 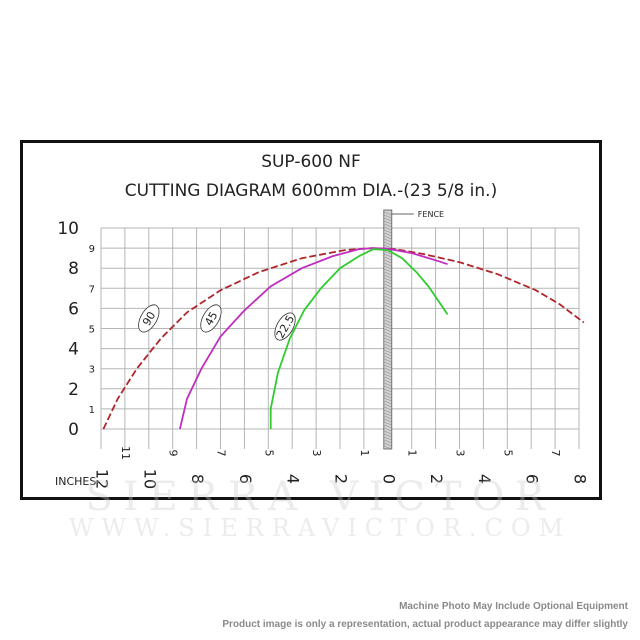 I want to click on series-labels: 90 45 22.5, so click(x=217, y=322).